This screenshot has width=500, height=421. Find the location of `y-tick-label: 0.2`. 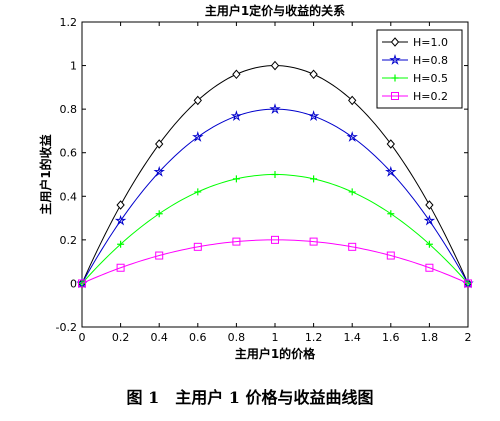

y-tick-label: 0.2 is located at coordinates (69, 240).